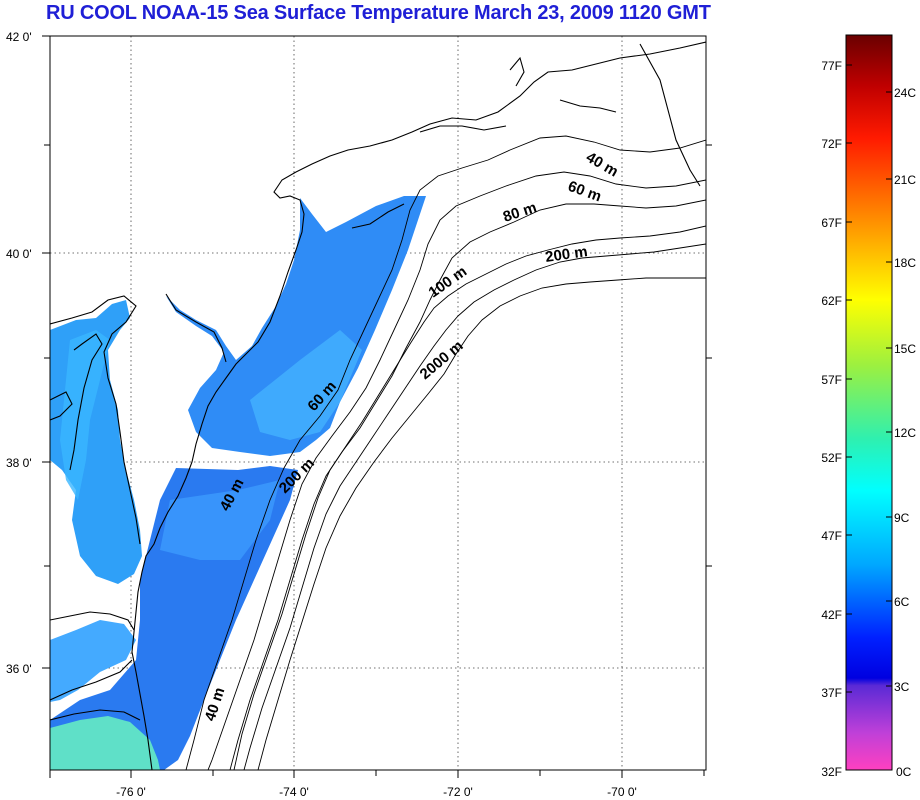 The width and height of the screenshot is (920, 800). I want to click on x-tick-label: -70 0', so click(622, 792).